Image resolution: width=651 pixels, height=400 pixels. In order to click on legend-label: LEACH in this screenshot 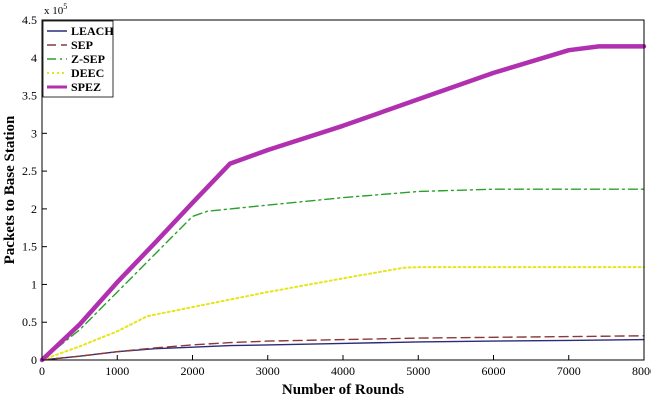, I will do `click(92, 31)`.